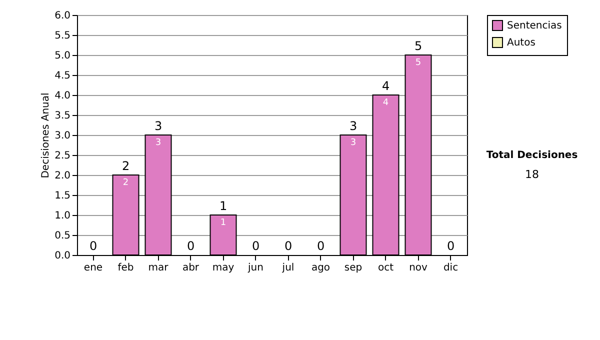  What do you see at coordinates (223, 206) in the screenshot?
I see `total-label: 1` at bounding box center [223, 206].